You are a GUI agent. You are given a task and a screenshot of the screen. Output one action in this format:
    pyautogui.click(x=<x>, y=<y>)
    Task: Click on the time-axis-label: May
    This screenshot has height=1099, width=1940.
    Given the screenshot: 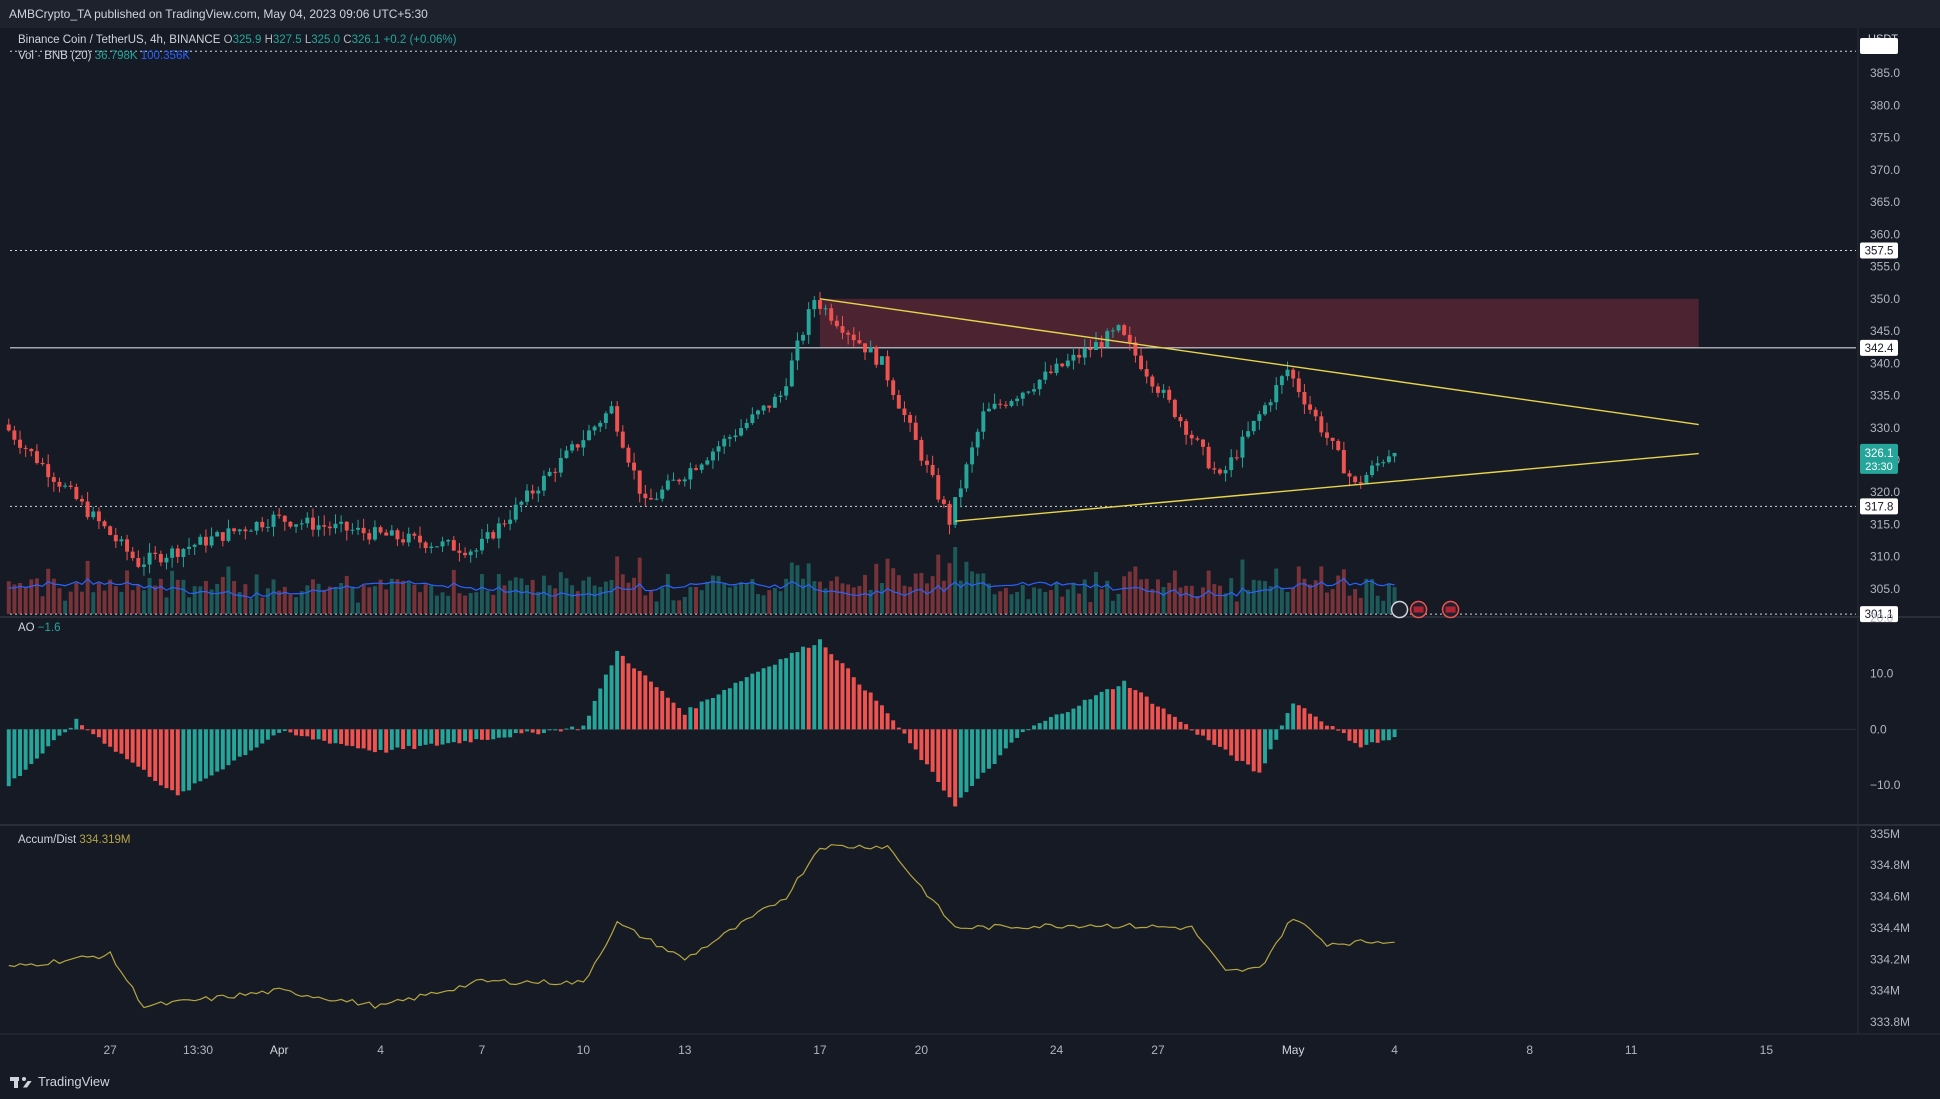 What is the action you would take?
    pyautogui.click(x=1293, y=1050)
    